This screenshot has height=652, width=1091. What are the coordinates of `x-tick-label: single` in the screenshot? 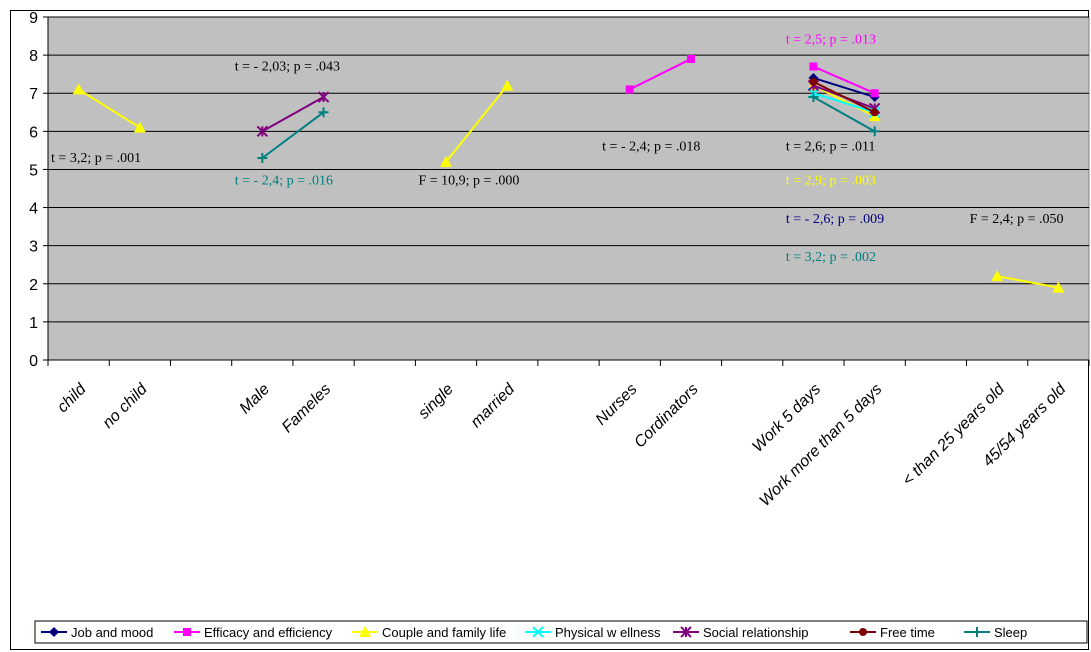 It's located at (436, 402).